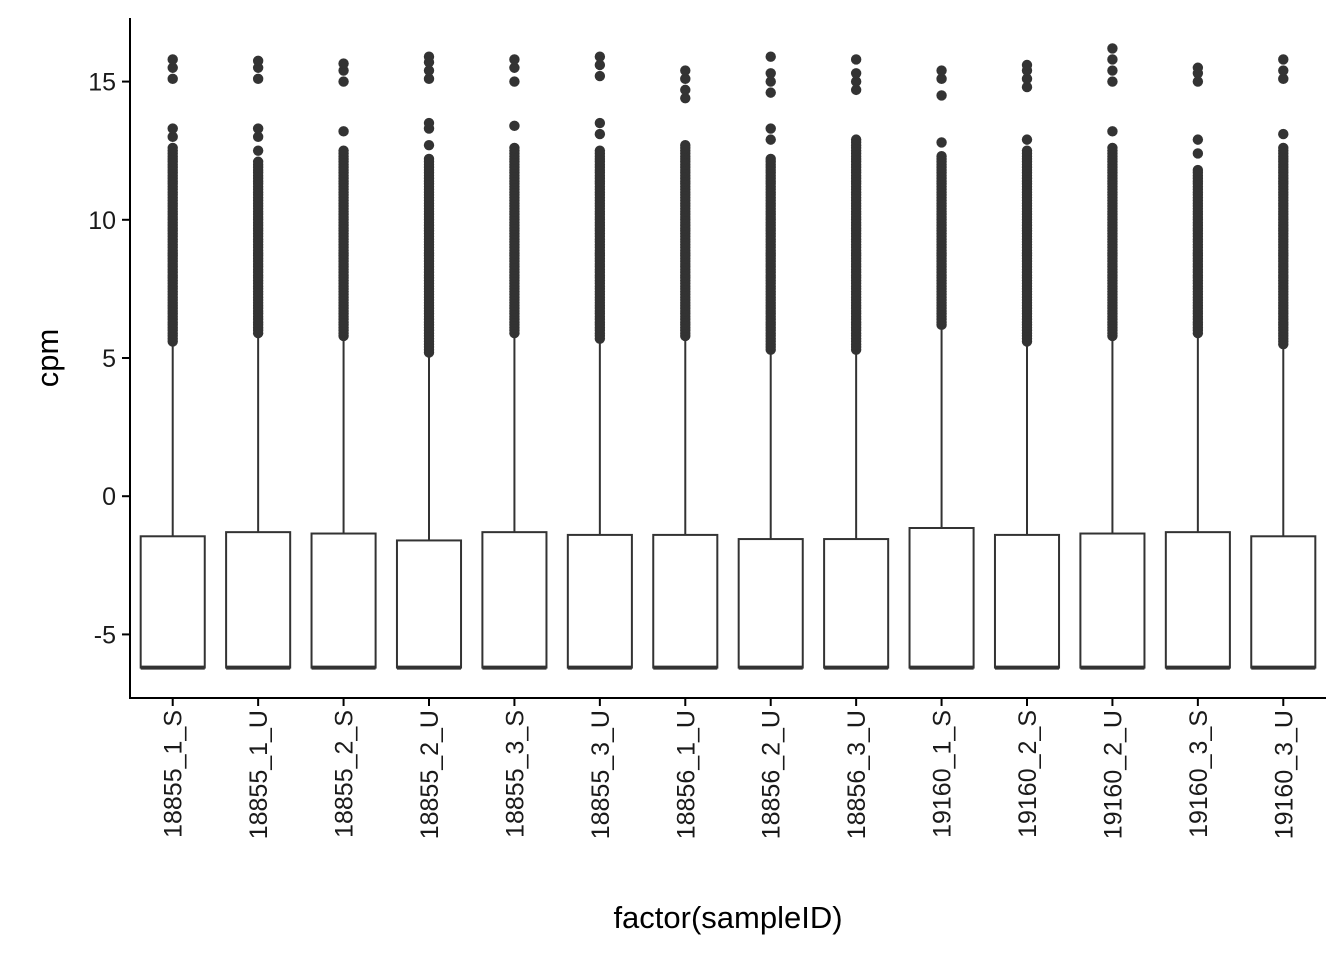 The height and width of the screenshot is (960, 1344). What do you see at coordinates (345, 774) in the screenshot?
I see `x-tick-label: 18855_2_S` at bounding box center [345, 774].